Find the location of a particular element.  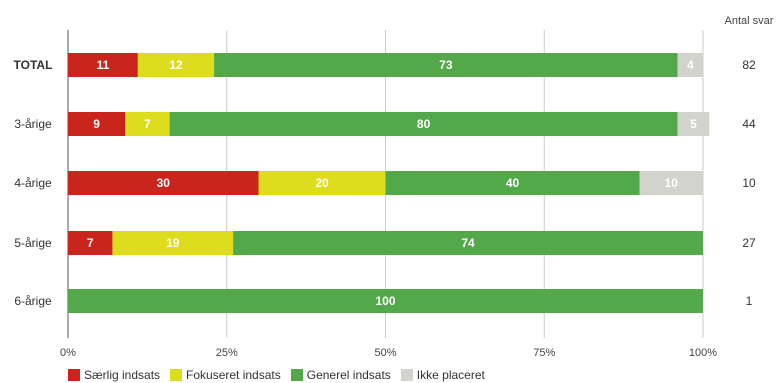

category-labels: TOTAL 3-årige 4-årige 5-årige 6-årige is located at coordinates (33, 183).